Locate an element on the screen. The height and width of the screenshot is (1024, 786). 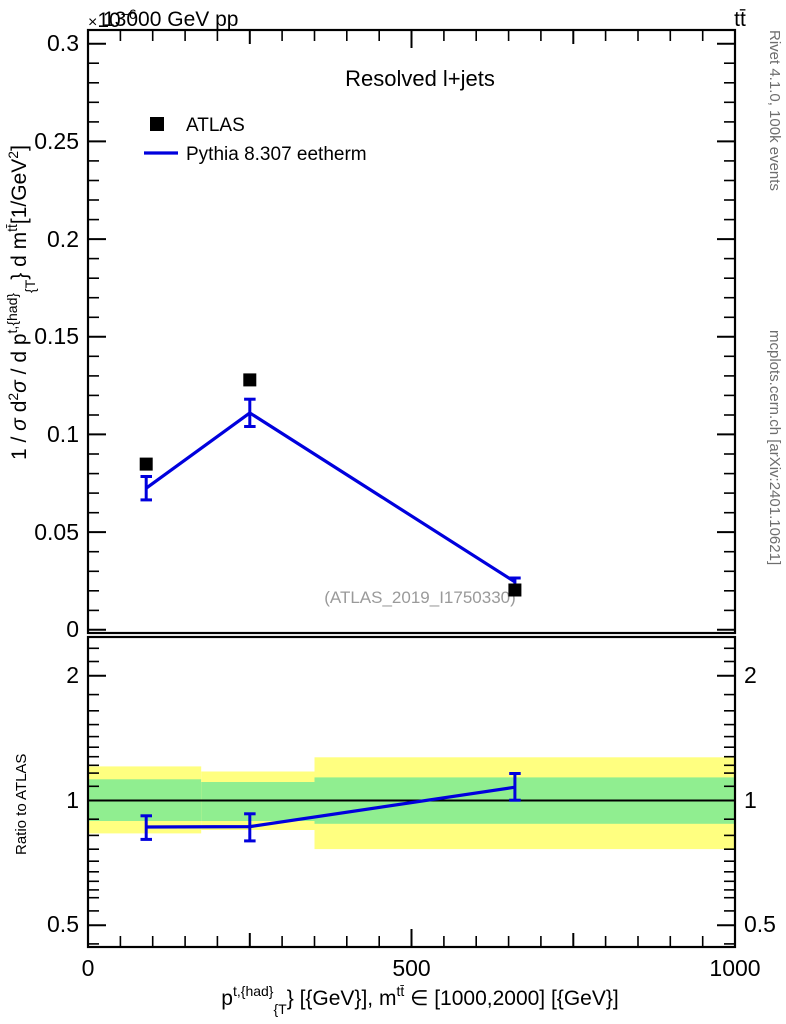
exponent-label: ×10⁻⁶ is located at coordinates (112, 19).